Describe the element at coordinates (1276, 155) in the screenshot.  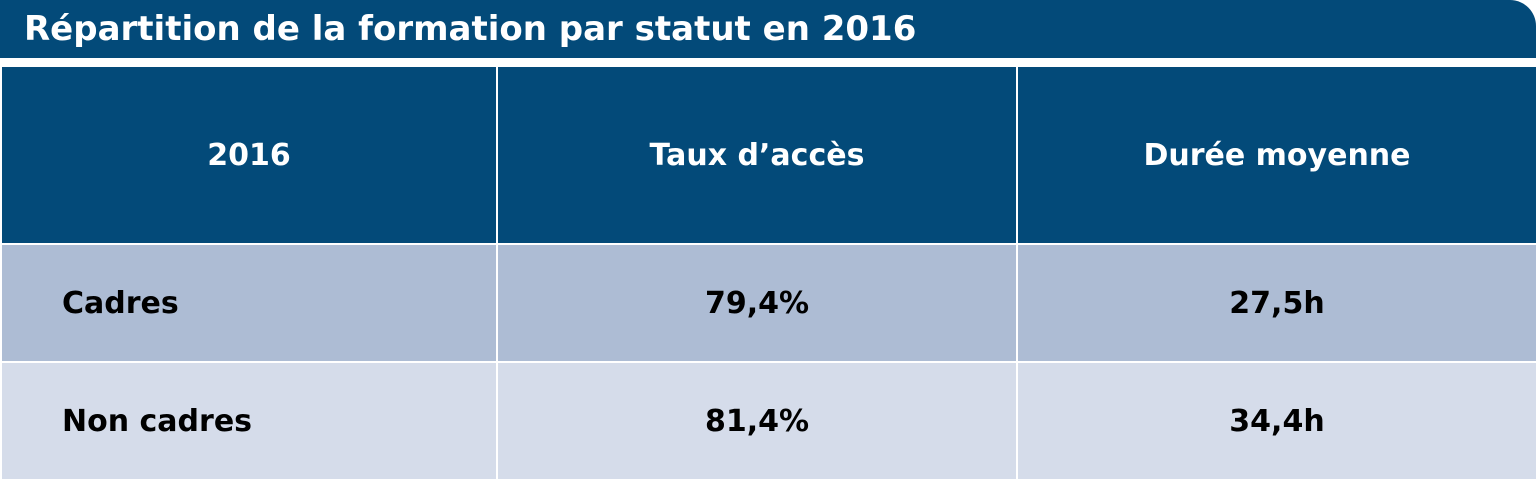
I see `column-header-duree: Durée moyenne` at that location.